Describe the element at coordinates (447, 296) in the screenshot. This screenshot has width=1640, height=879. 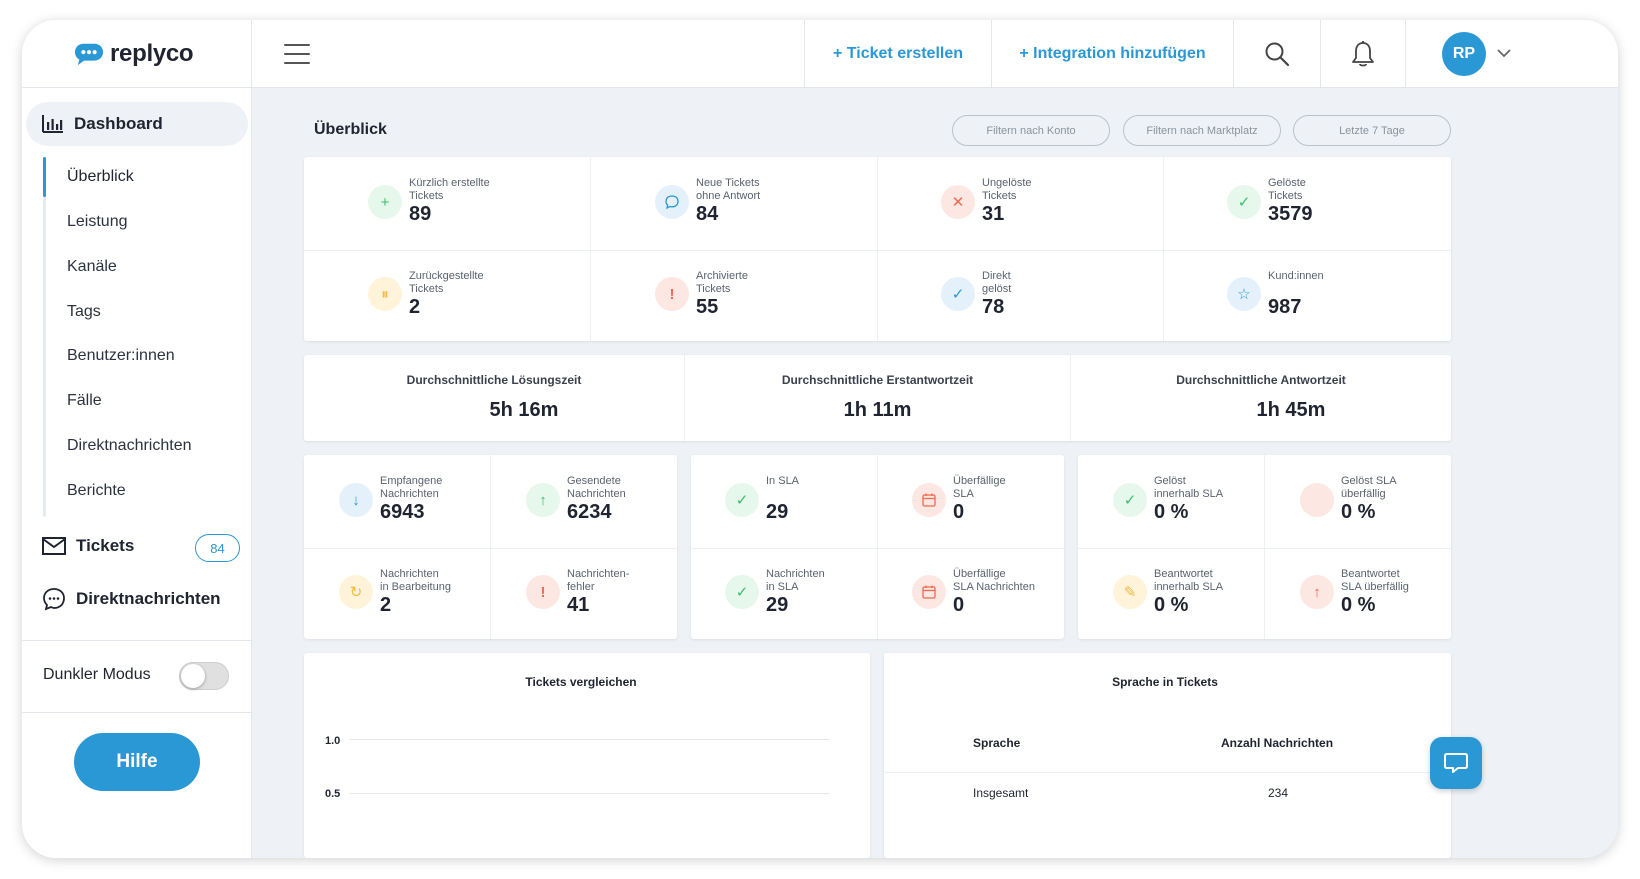
I see `stat-on-hold: ⏸ Zurückgestellte Tickets 2` at that location.